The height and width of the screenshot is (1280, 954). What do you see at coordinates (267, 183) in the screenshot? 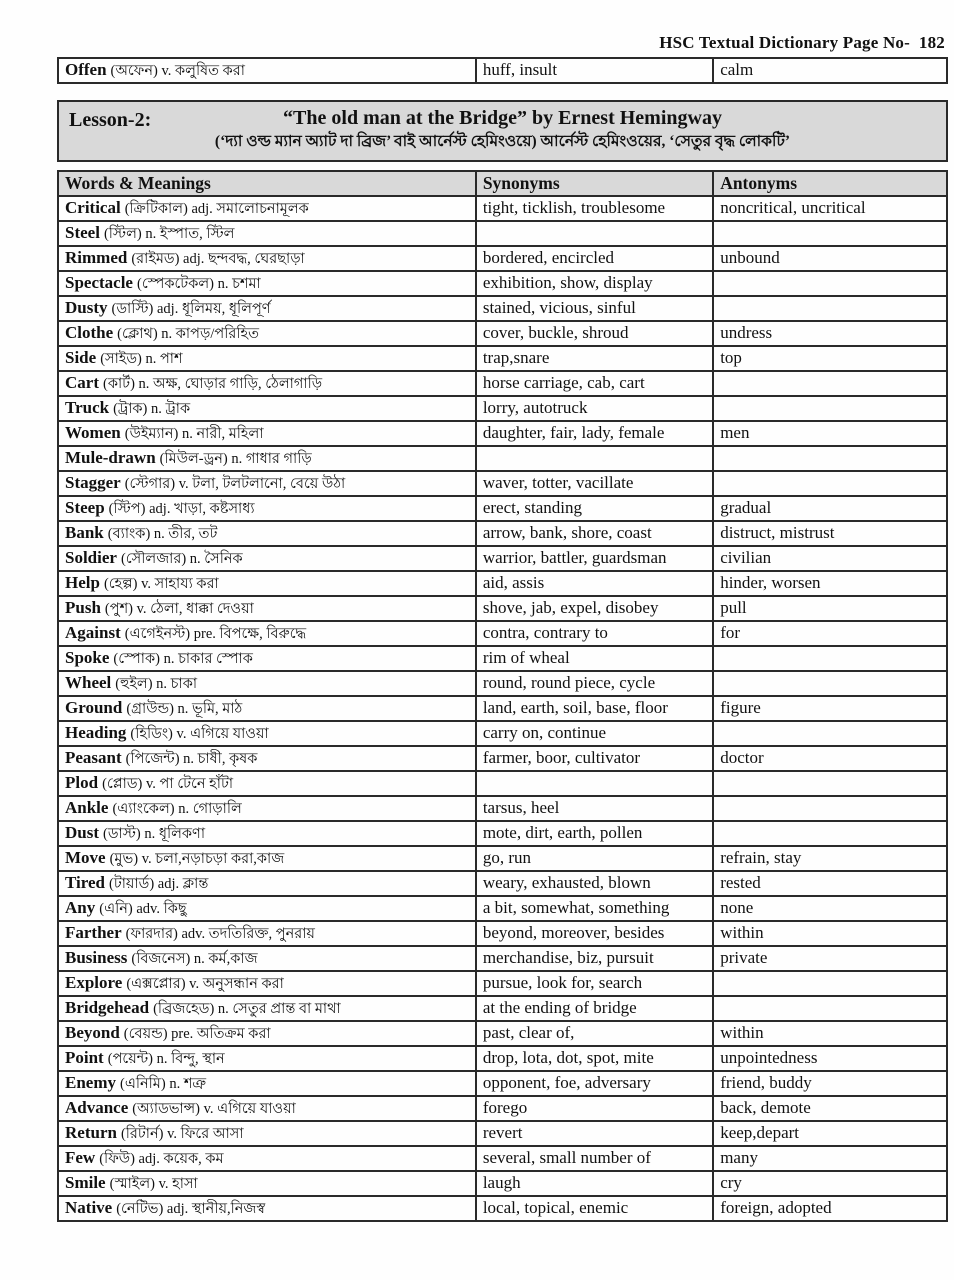
I see `column-header-words: Words & Meanings` at bounding box center [267, 183].